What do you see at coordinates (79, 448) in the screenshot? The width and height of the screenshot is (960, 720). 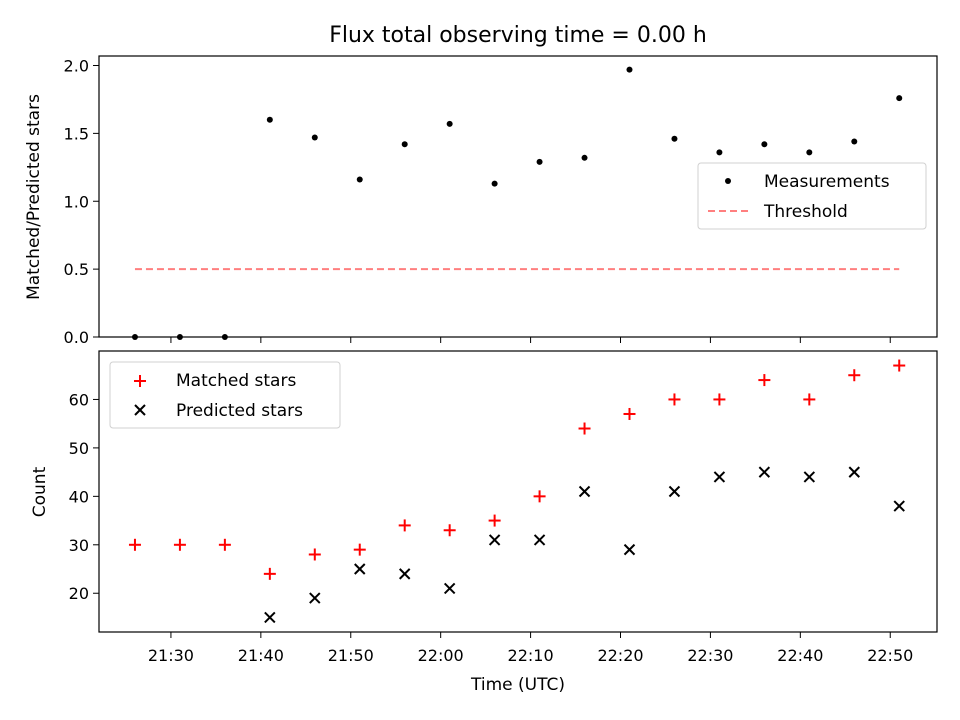 I see `bottom-y-tick-label: 50` at bounding box center [79, 448].